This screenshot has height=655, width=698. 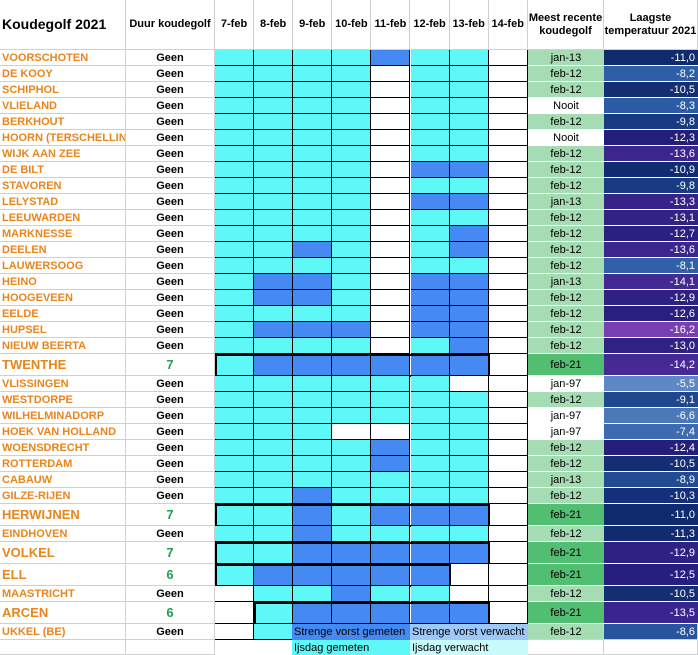 I want to click on lowest-temp-value: -13,0, so click(x=651, y=346).